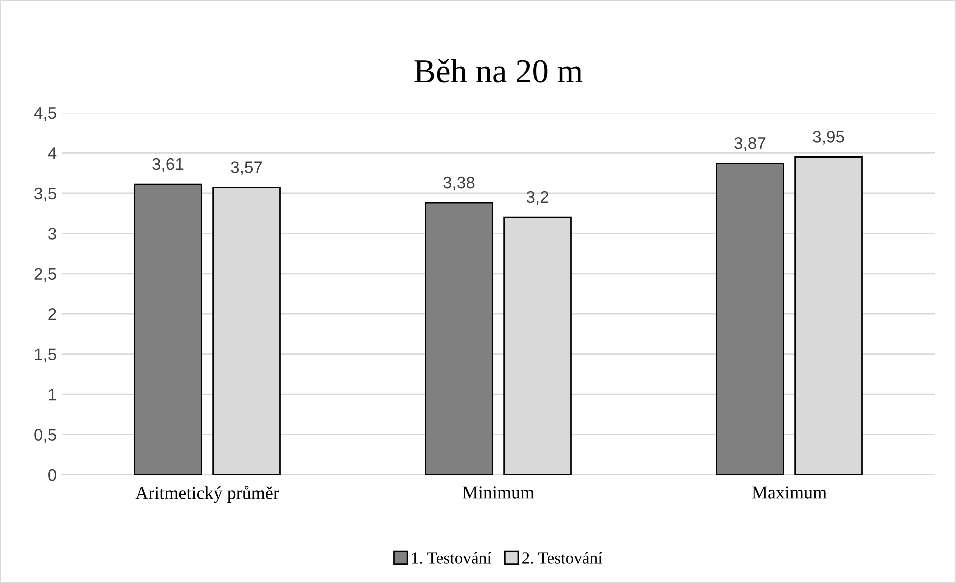 Image resolution: width=956 pixels, height=583 pixels. Describe the element at coordinates (208, 495) in the screenshot. I see `x-tick-label: Aritmetický průměr` at that location.